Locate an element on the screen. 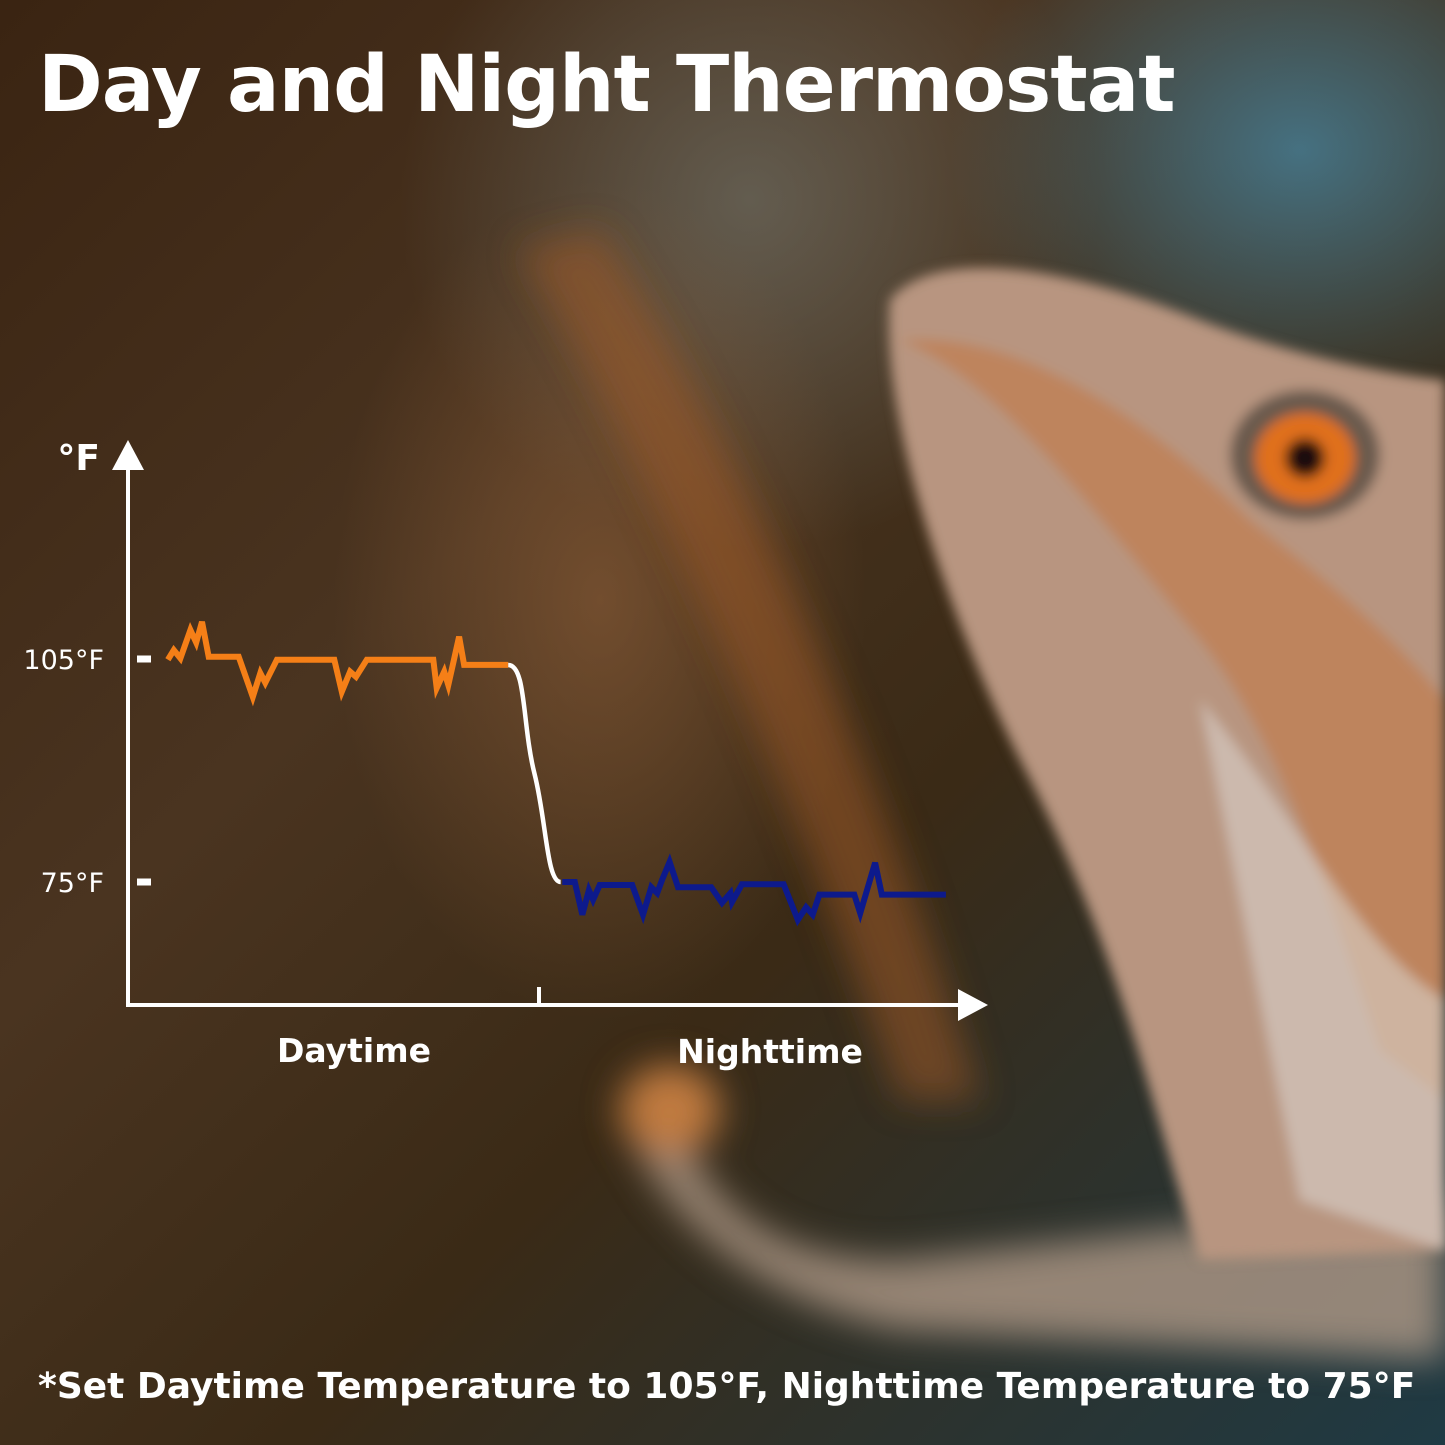 This screenshot has width=1445, height=1445. series is located at coordinates (555, 773).